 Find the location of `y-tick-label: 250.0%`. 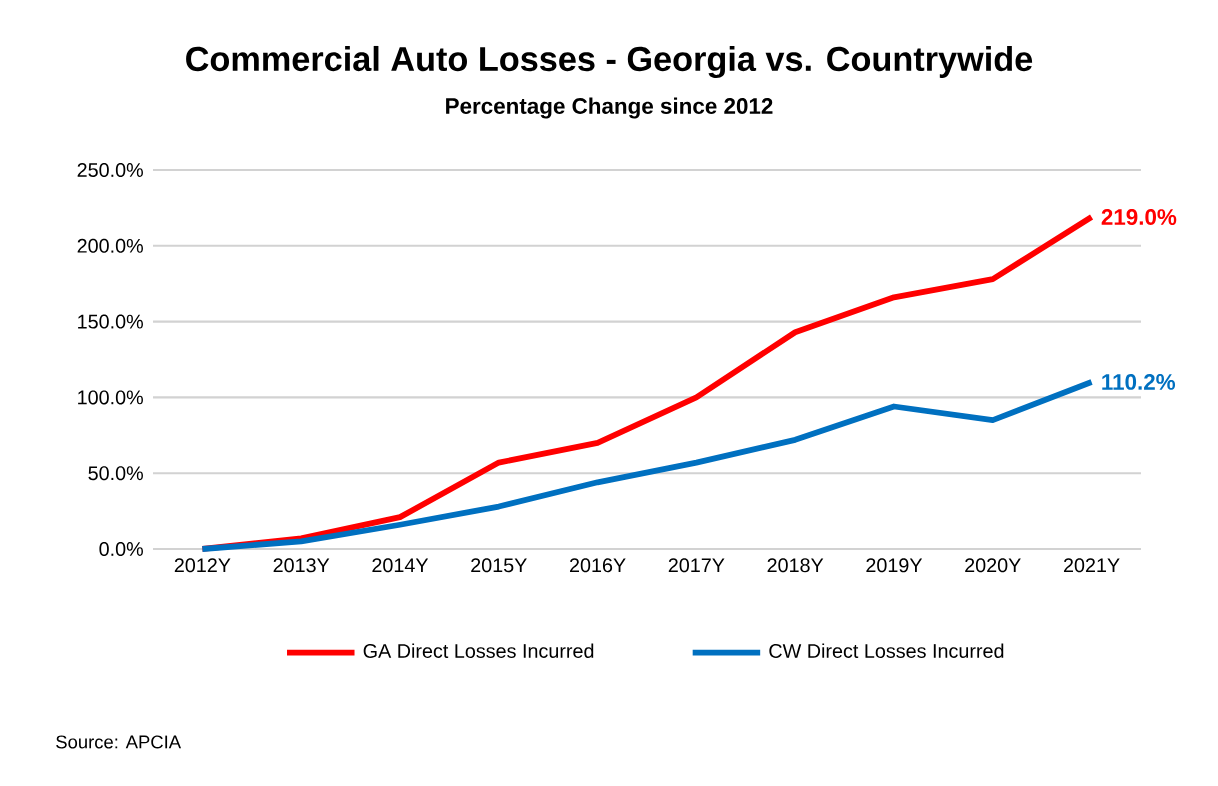

y-tick-label: 250.0% is located at coordinates (110, 170).